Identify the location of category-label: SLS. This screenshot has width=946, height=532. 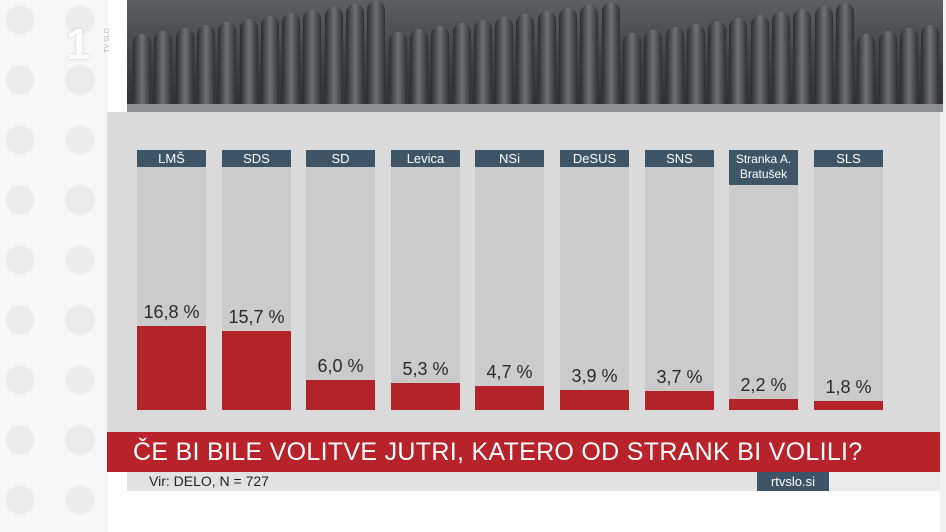
(848, 158).